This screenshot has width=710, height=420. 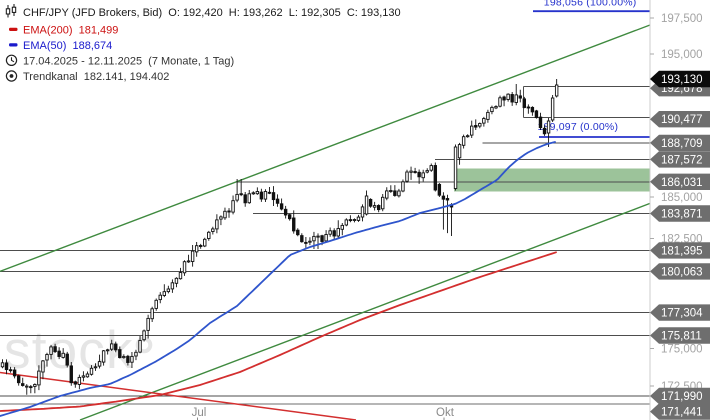 What do you see at coordinates (199, 413) in the screenshot?
I see `svg-text: Jul` at bounding box center [199, 413].